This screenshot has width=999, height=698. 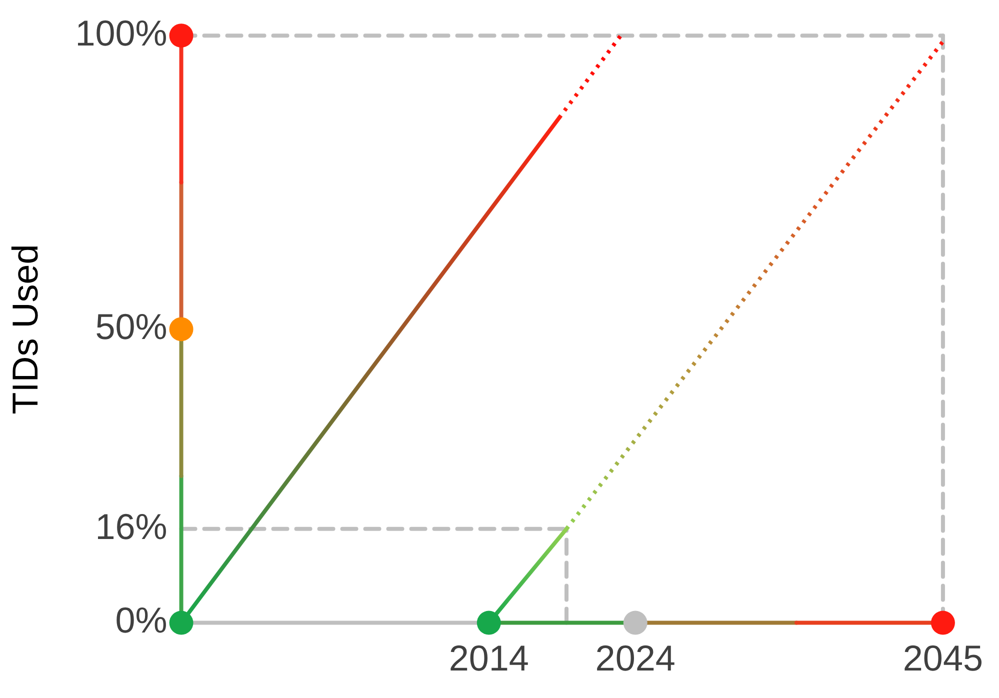 I want to click on y-axis-title: TIDs Used, so click(x=25, y=329).